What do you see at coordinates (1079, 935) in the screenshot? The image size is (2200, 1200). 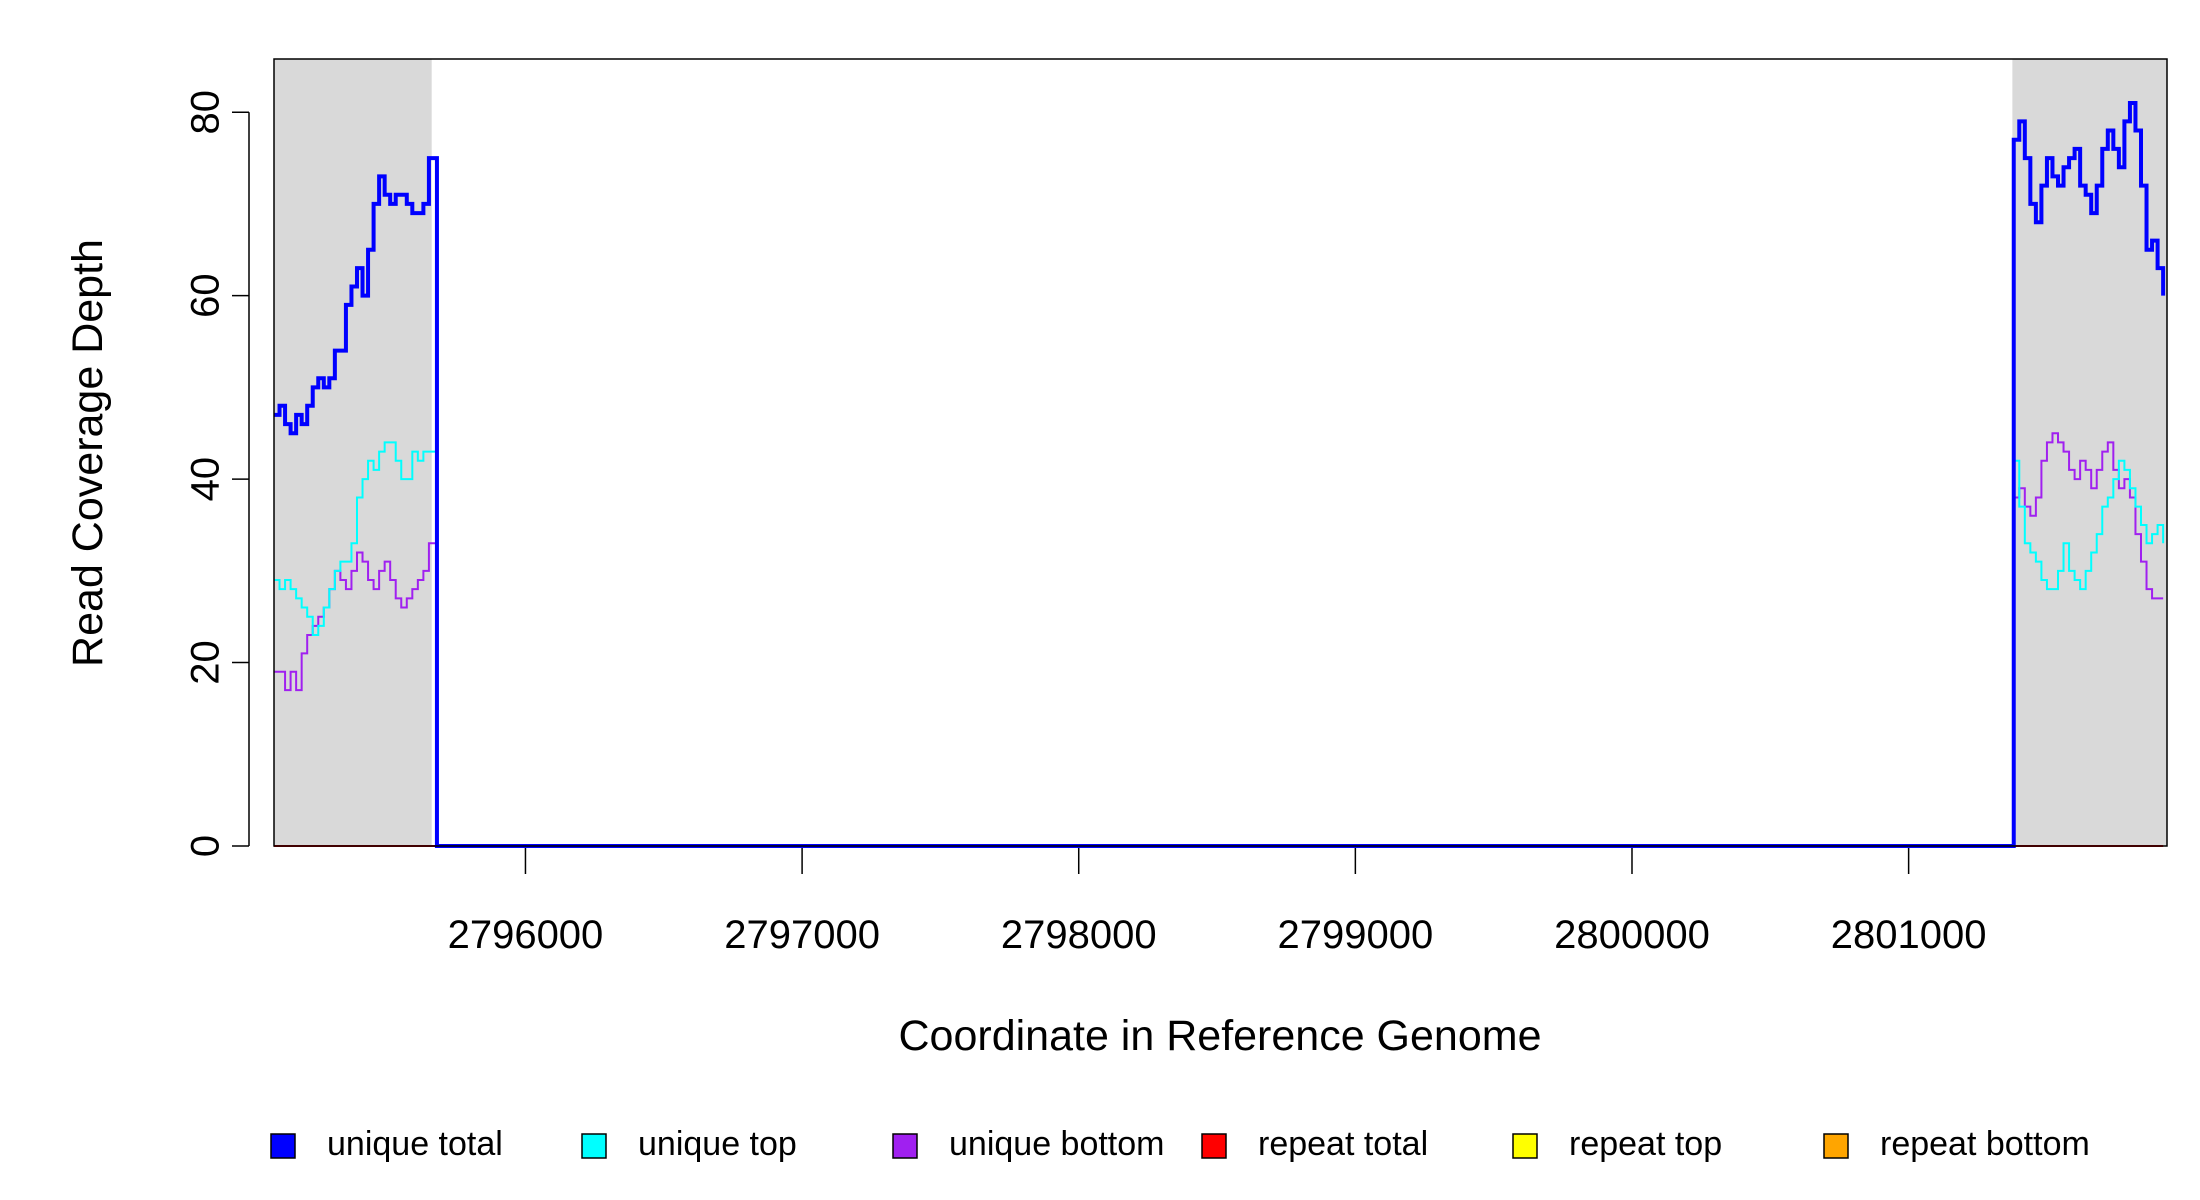 I see `x-tick-label: 2798000` at bounding box center [1079, 935].